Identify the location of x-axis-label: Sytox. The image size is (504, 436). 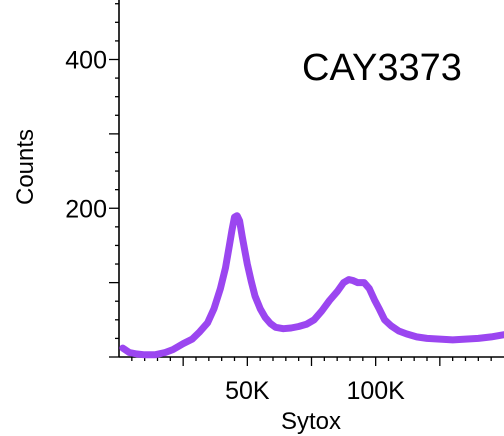
(311, 421).